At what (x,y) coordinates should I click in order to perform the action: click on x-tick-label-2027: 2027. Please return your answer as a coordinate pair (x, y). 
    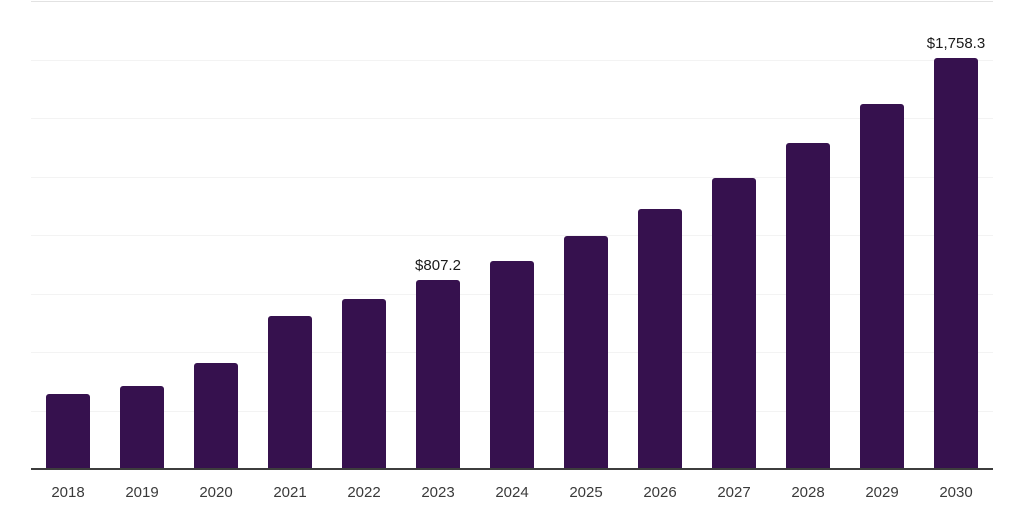
    Looking at the image, I should click on (734, 492).